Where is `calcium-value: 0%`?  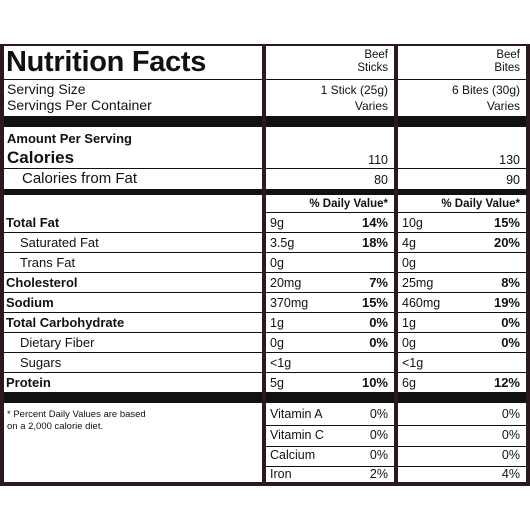 calcium-value: 0% is located at coordinates (378, 455).